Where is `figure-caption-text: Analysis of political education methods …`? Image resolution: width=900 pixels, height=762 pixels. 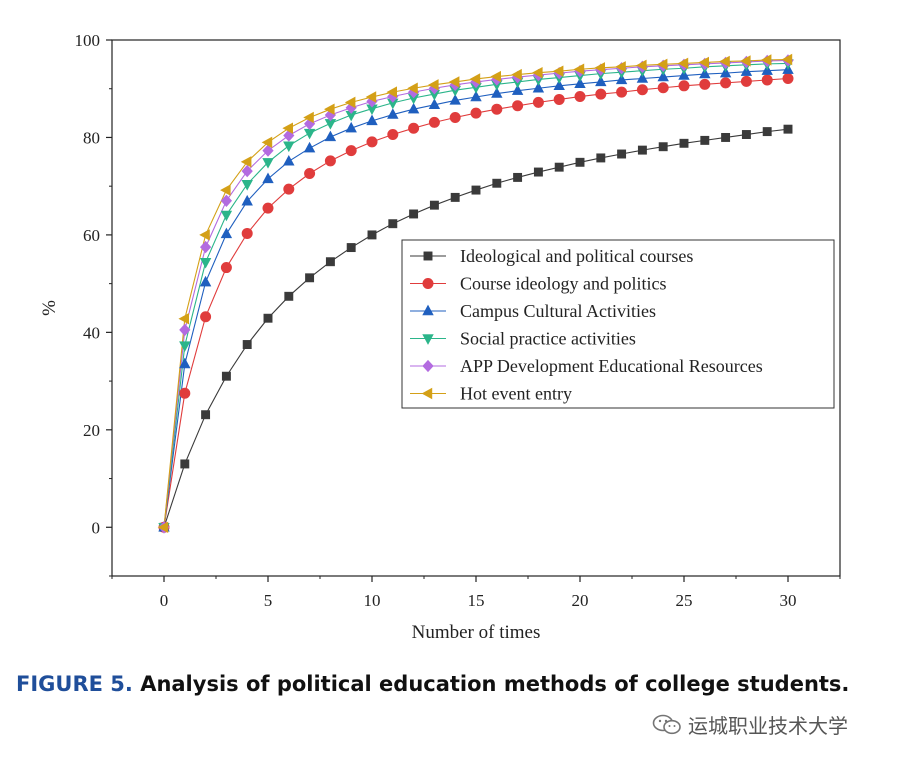 figure-caption-text: Analysis of political education methods … is located at coordinates (495, 684).